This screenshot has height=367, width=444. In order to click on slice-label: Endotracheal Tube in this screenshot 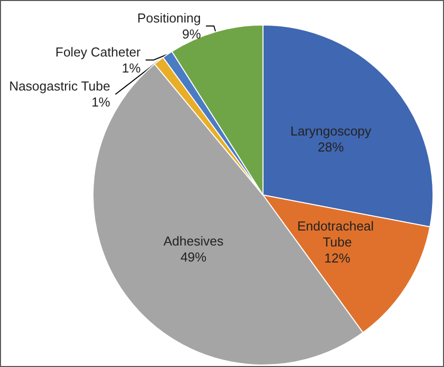, I will do `click(337, 234)`.